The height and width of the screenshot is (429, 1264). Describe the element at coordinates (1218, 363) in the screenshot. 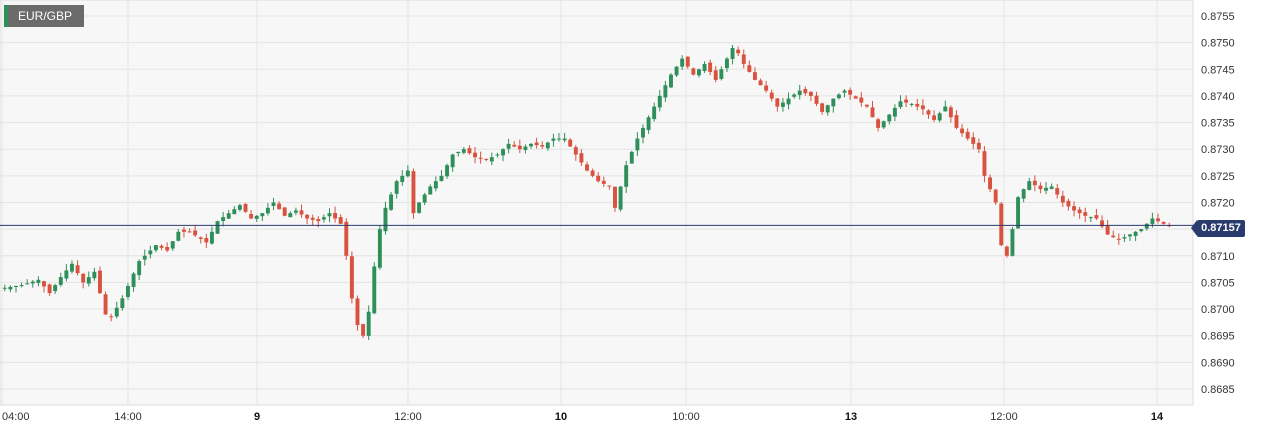

I see `y-tick-label: 0.8690` at that location.